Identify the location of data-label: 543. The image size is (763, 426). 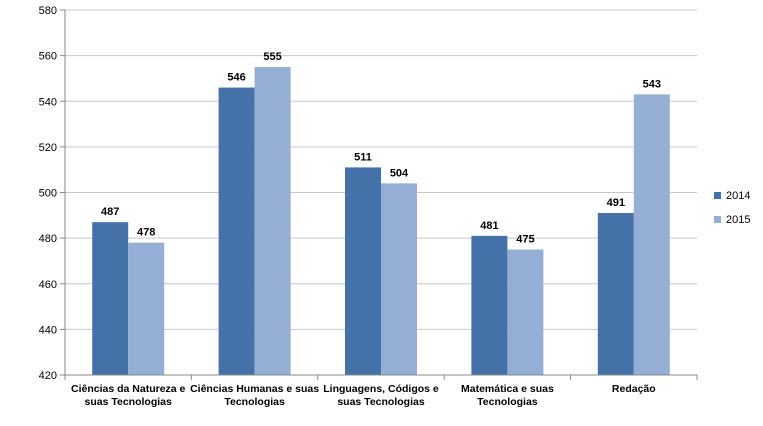
(652, 84).